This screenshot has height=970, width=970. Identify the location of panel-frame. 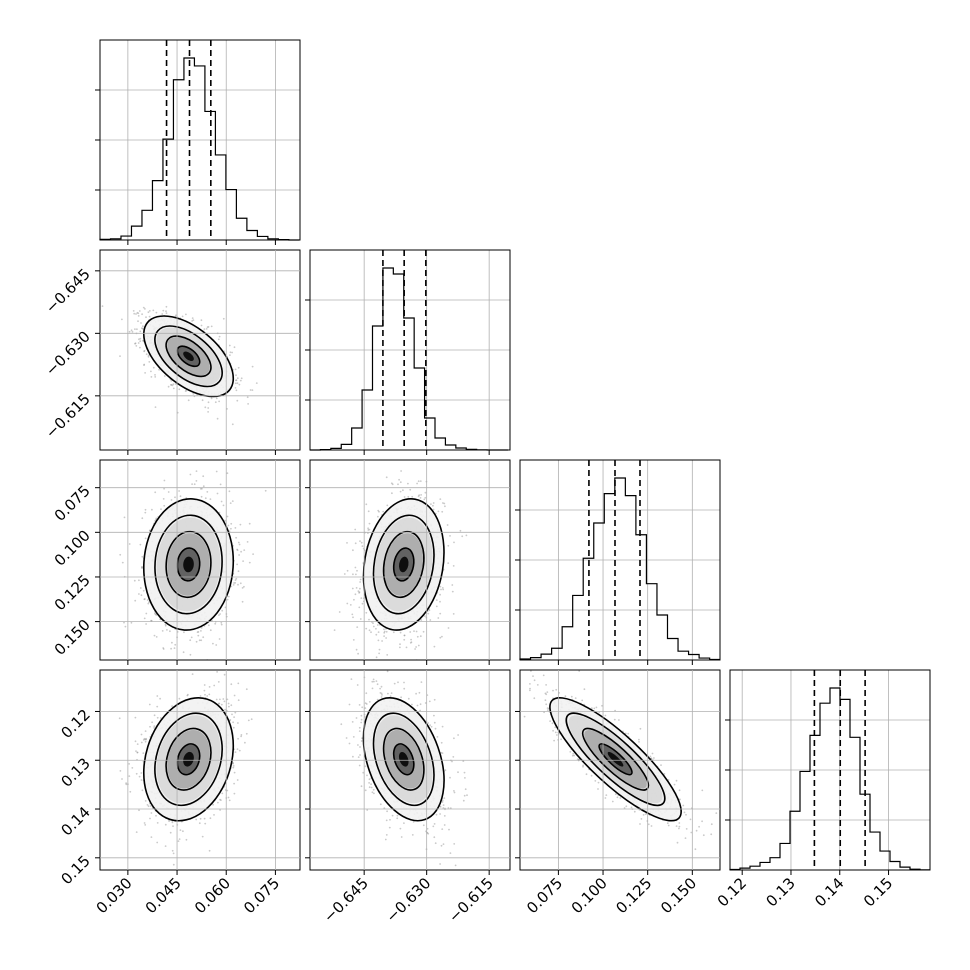
(200, 350).